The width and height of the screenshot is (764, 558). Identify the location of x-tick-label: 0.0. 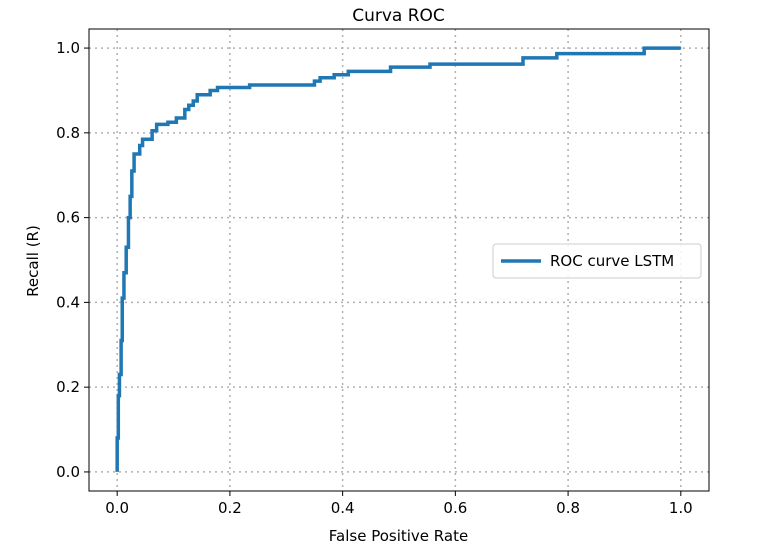
(117, 508).